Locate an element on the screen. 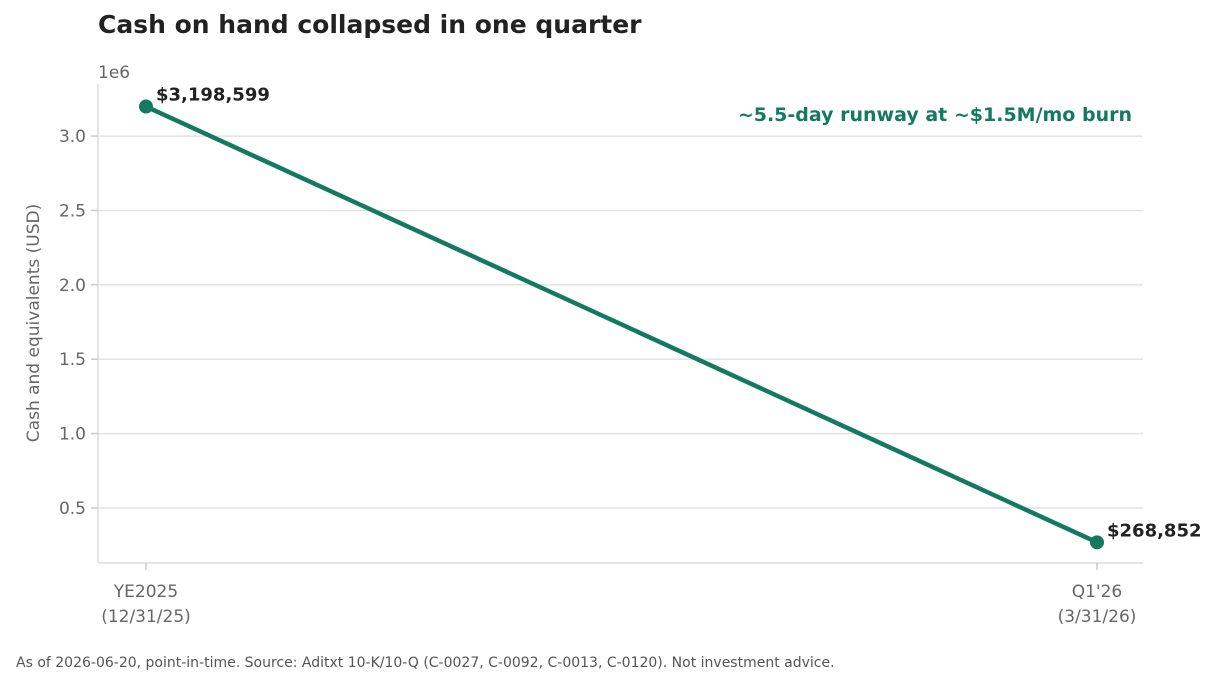  x-tick-label: (3/31/26) is located at coordinates (1097, 617).